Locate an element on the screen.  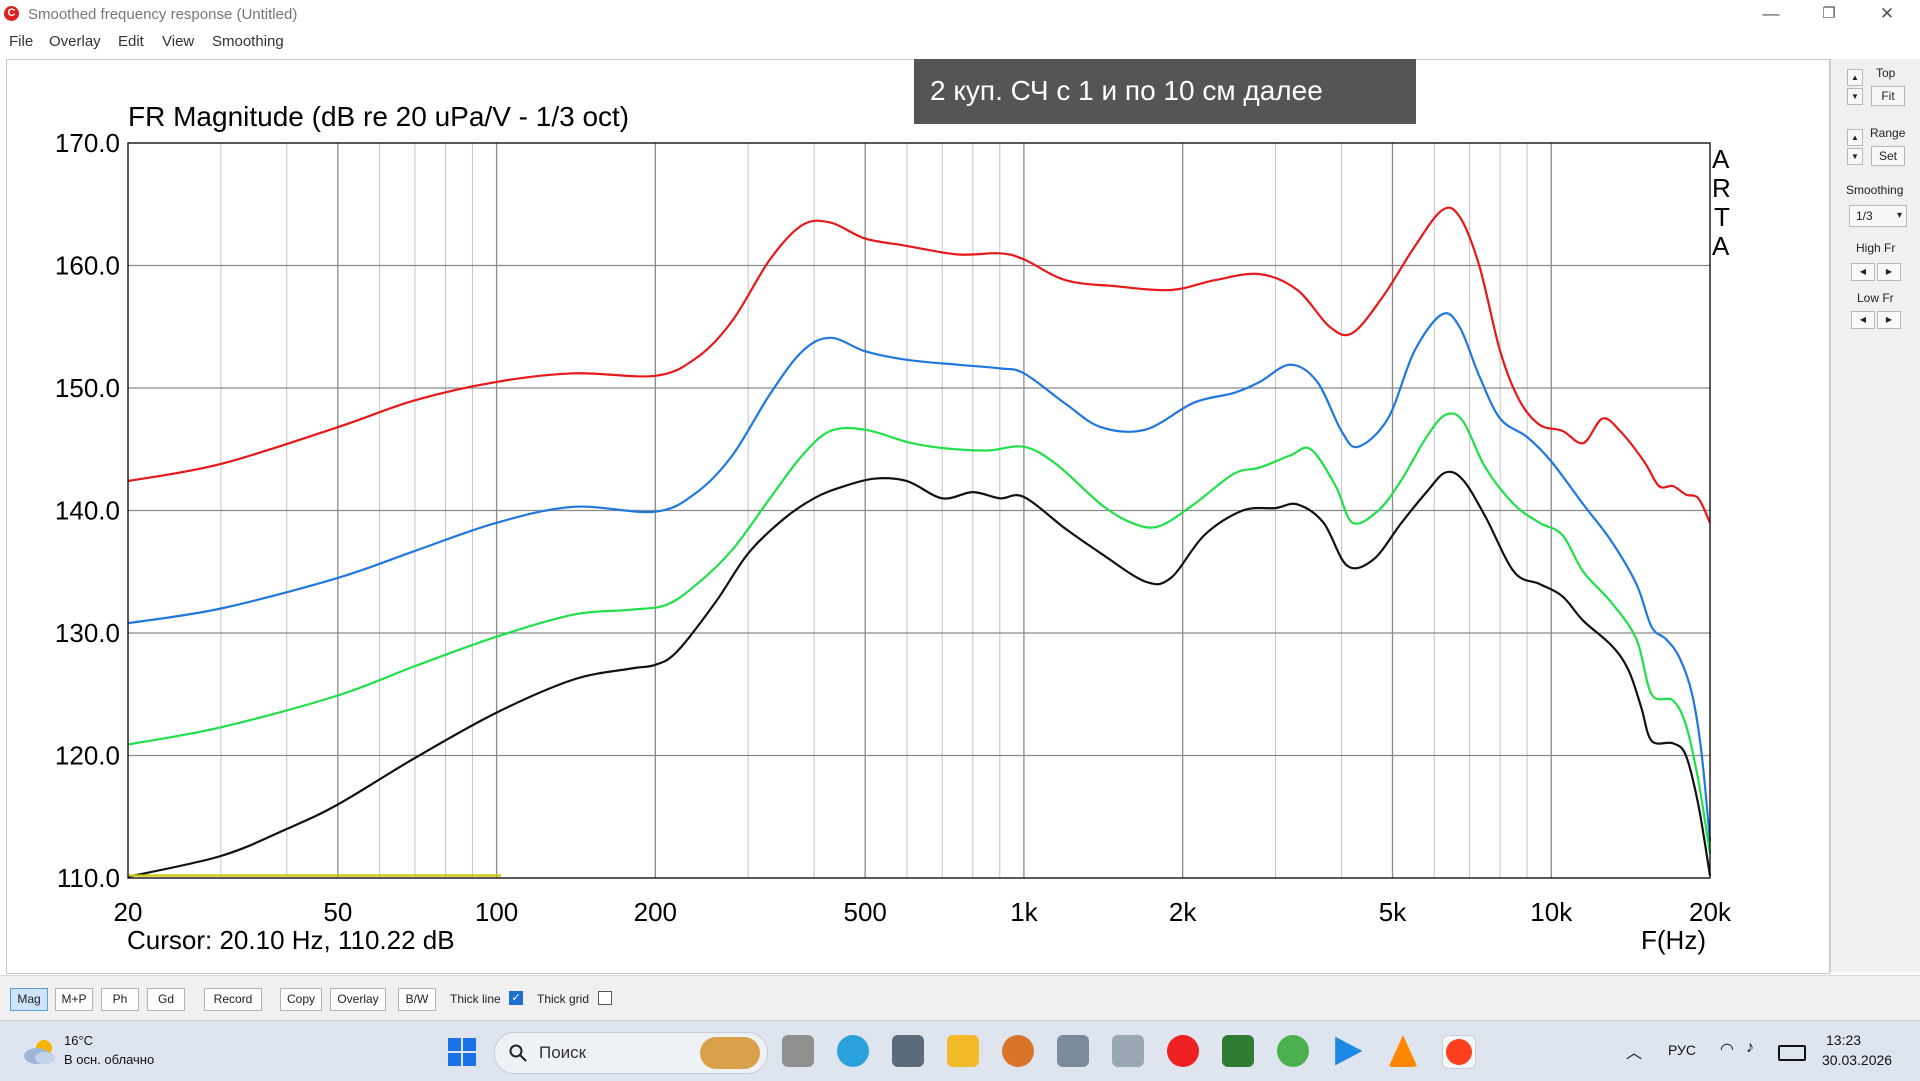
top-down-button: ▼ is located at coordinates (1855, 96).